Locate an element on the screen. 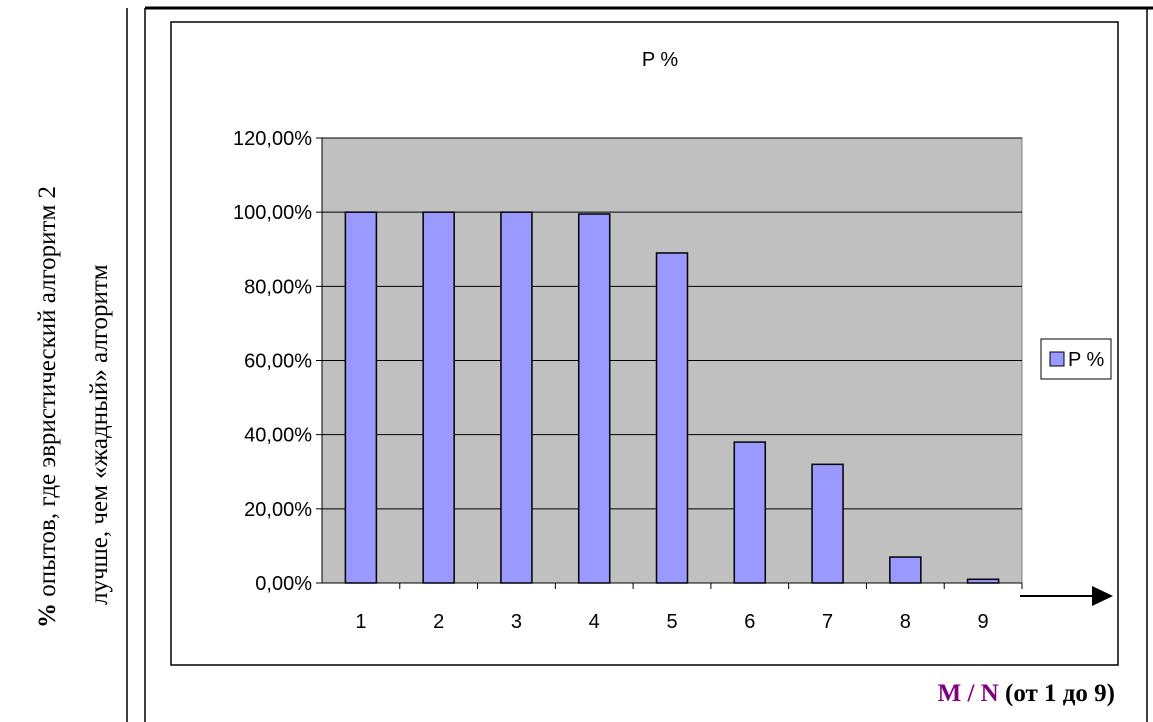 This screenshot has width=1153, height=722. y-tick-label: 120,00% is located at coordinates (272, 139).